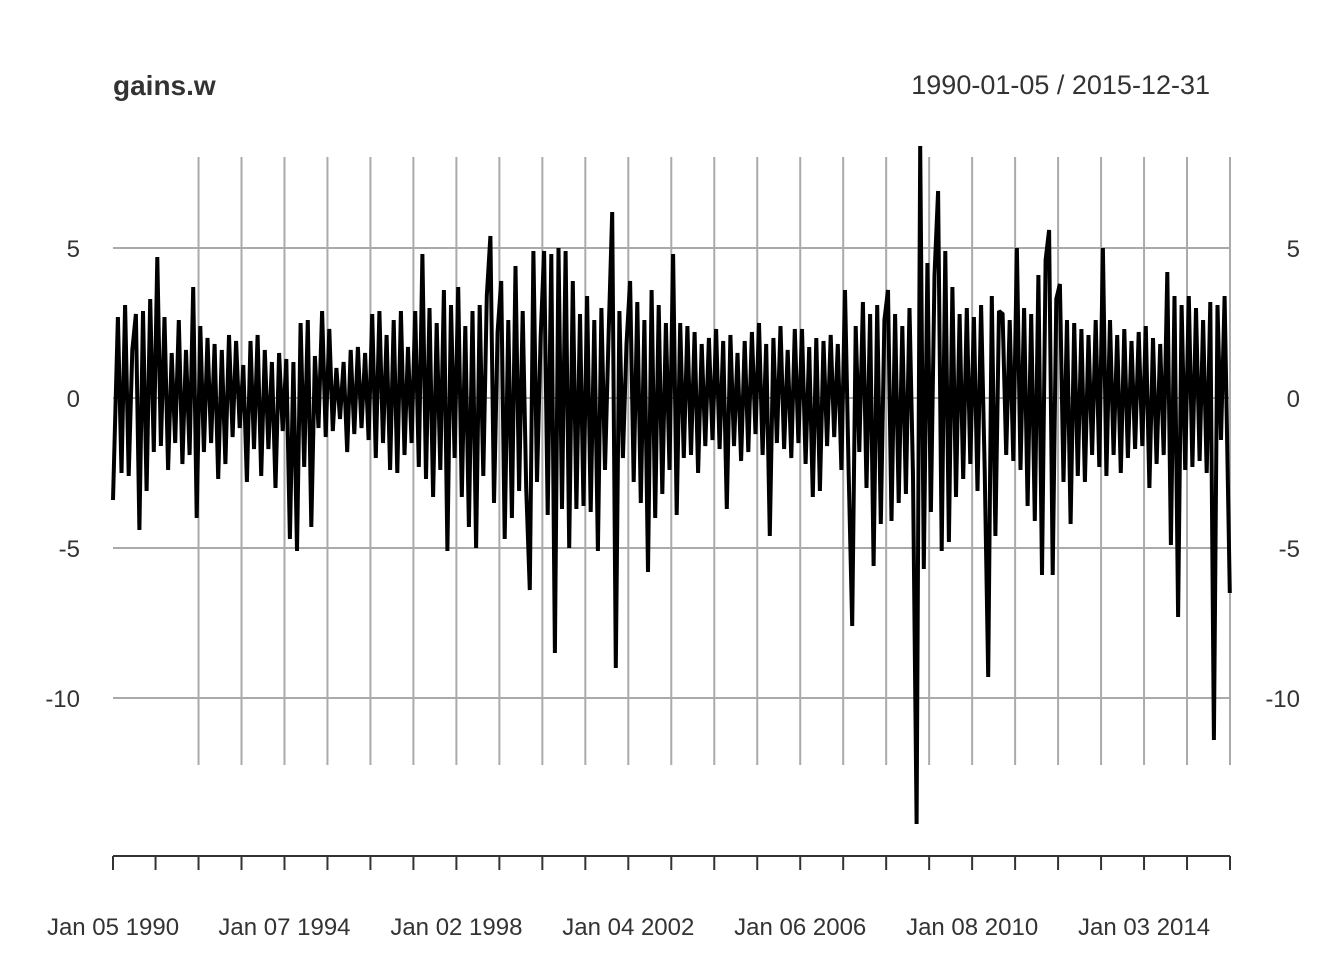 The image size is (1344, 960). Describe the element at coordinates (113, 927) in the screenshot. I see `x-tick-label: Jan 05 1990` at that location.